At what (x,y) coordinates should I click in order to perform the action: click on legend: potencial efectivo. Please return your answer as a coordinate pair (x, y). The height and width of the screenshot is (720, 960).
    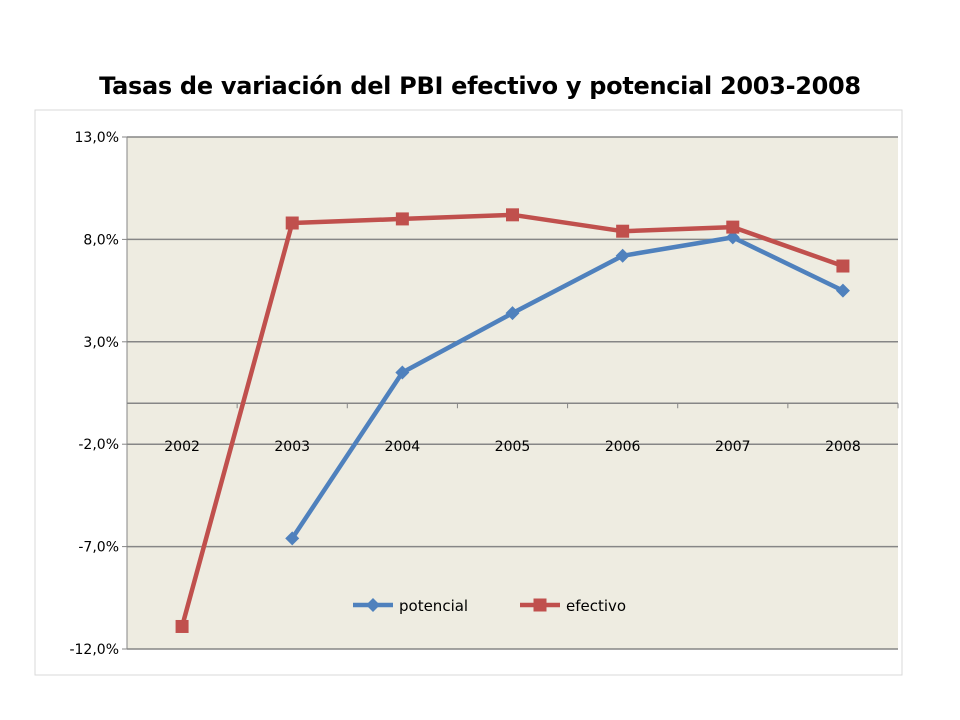
    Looking at the image, I should click on (489, 606).